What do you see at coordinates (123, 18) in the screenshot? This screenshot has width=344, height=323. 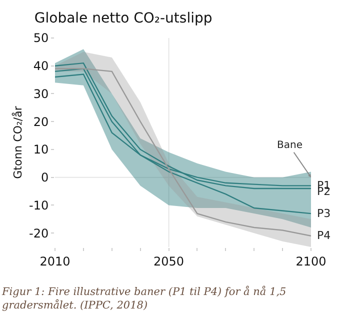 I see `chart-title: Globale netto CO₂-utslipp` at bounding box center [123, 18].